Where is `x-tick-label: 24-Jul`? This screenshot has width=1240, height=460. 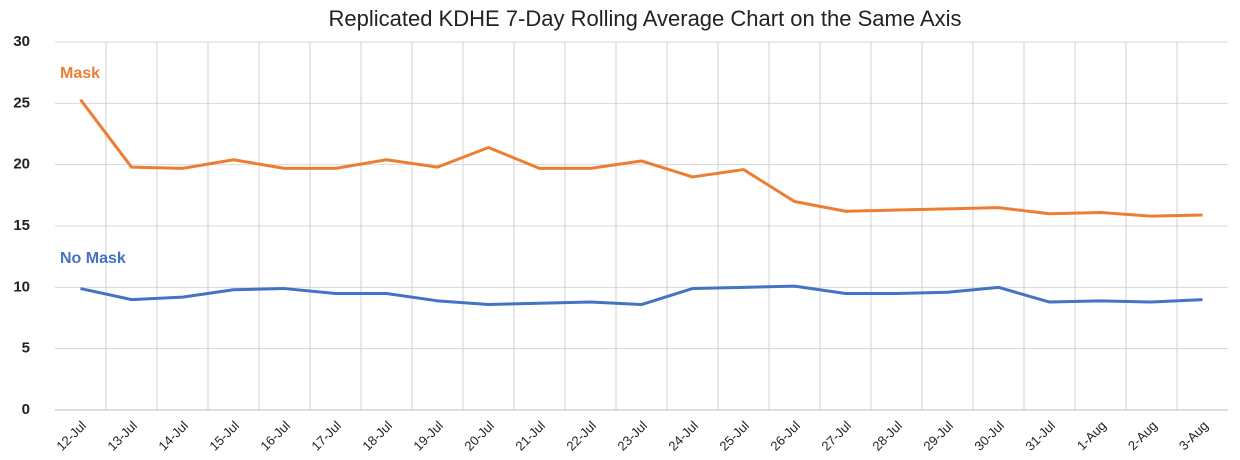 x-tick-label: 24-Jul is located at coordinates (683, 436).